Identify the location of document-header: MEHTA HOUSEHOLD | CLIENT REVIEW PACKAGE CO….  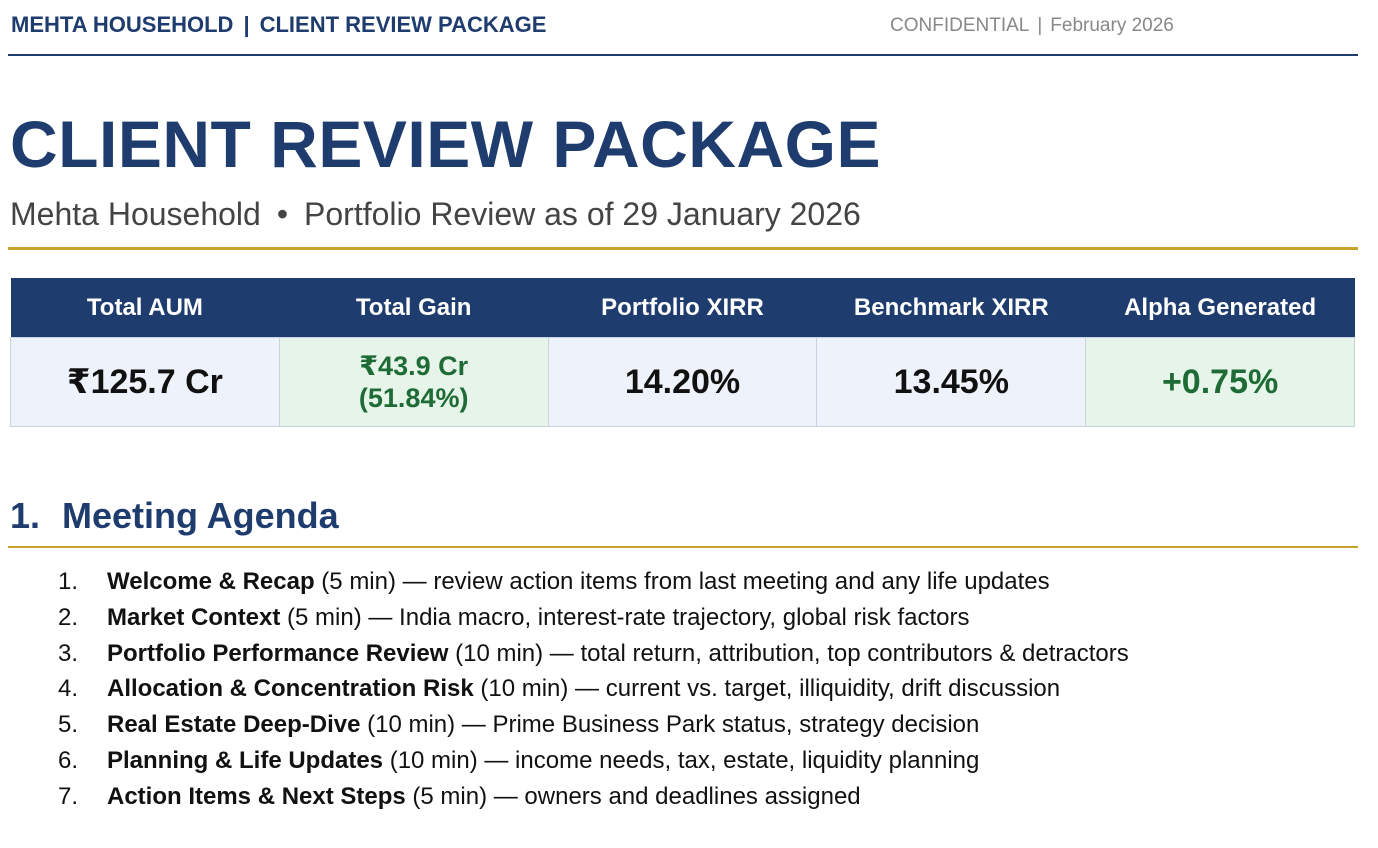
(683, 28).